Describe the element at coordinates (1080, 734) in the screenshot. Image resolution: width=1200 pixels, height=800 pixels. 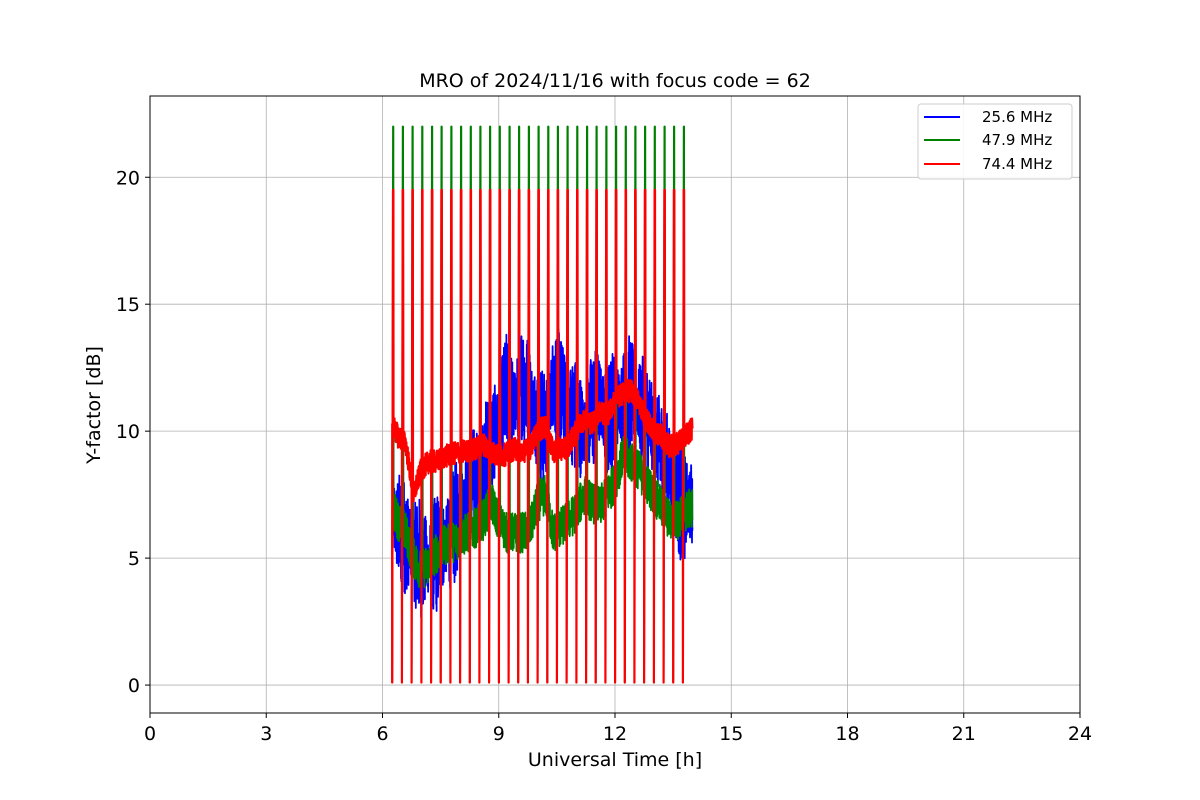
I see `x-tick-label: 24` at that location.